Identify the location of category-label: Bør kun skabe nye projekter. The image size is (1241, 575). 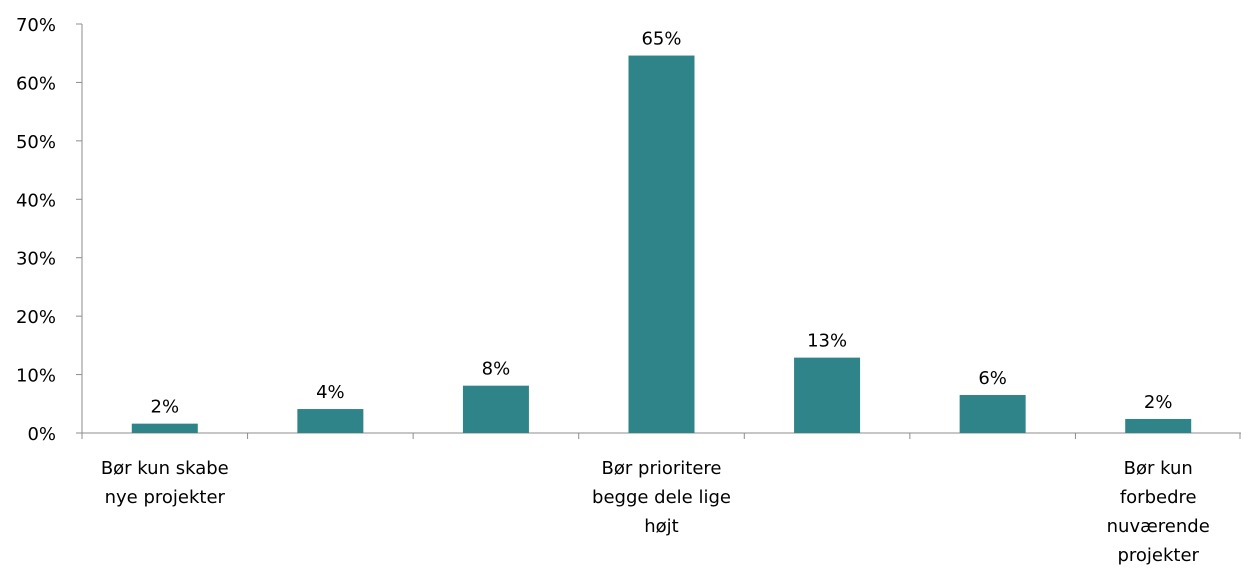
(165, 483).